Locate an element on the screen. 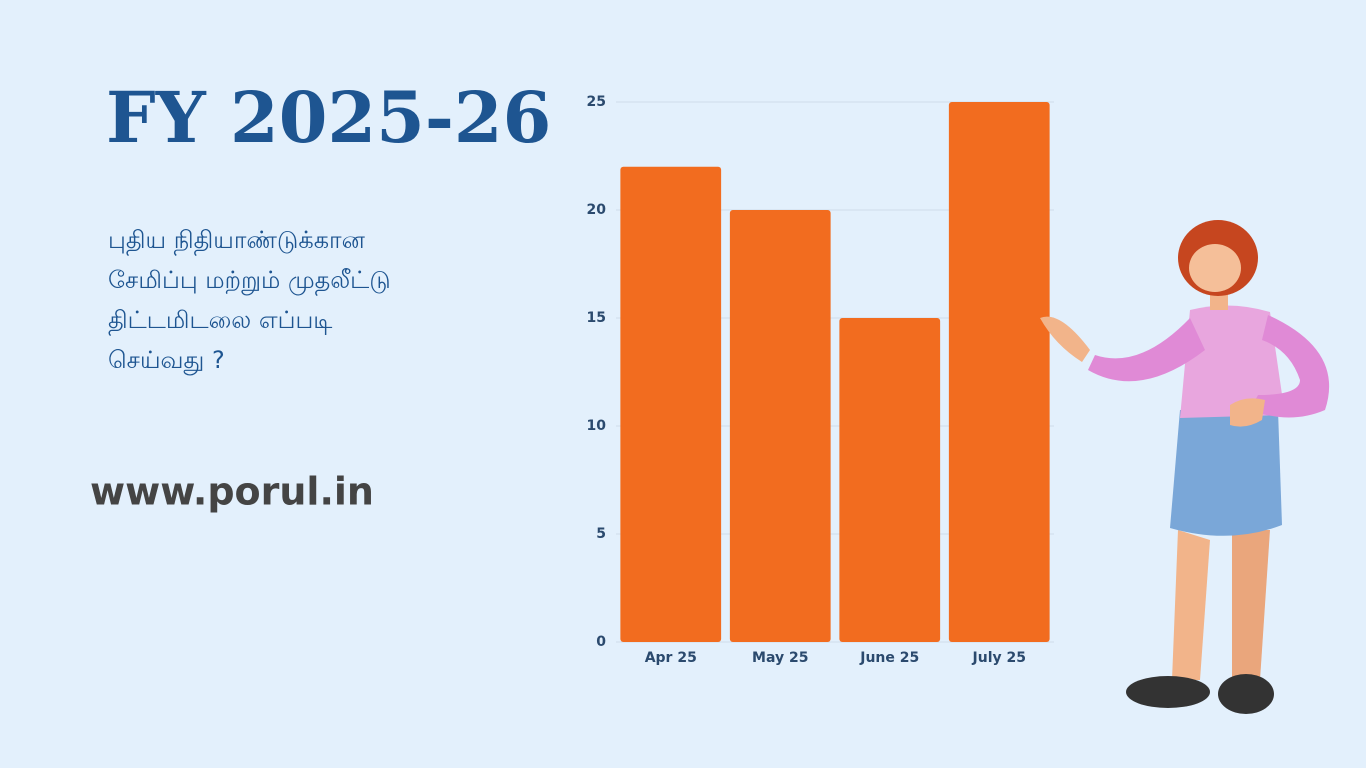 Image resolution: width=1366 pixels, height=768 pixels. x-tick-label: June 25 is located at coordinates (889, 658).